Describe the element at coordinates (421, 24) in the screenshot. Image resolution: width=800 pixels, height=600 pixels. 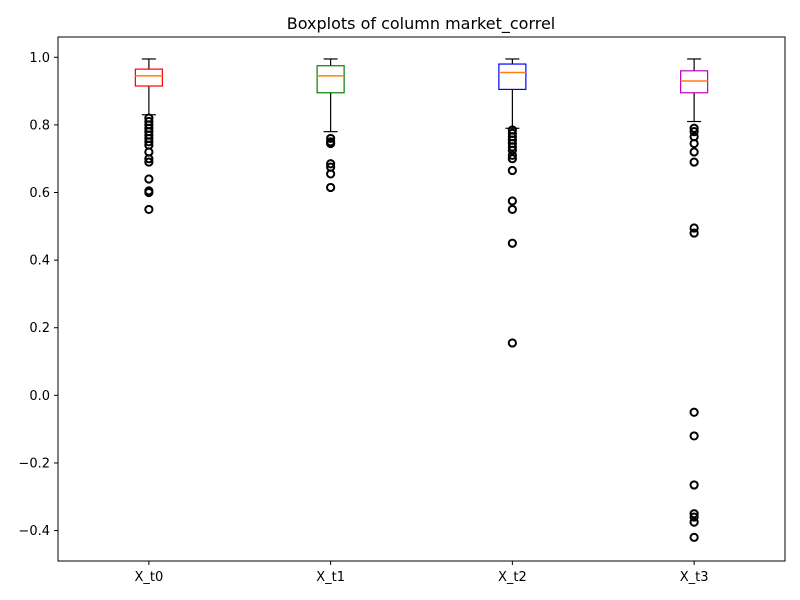
I see `chart-title: Boxplots of column market_correl` at that location.